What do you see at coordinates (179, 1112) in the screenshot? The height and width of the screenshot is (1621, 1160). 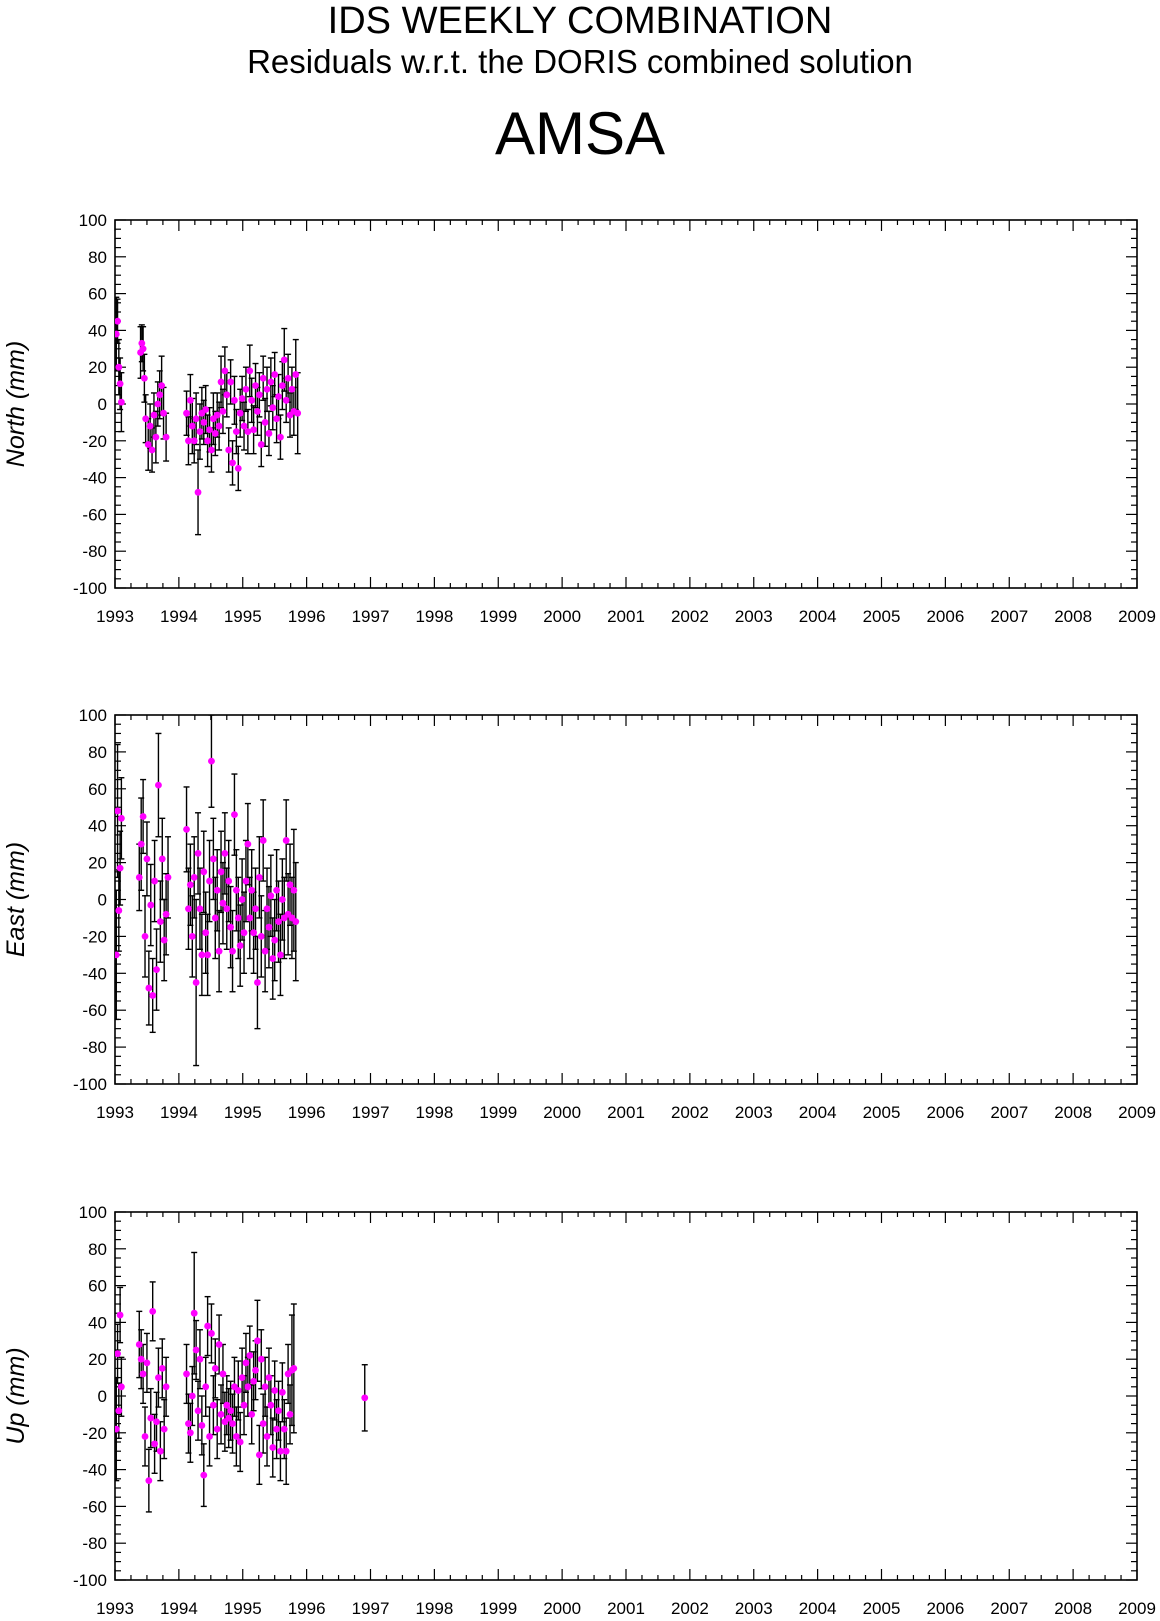 I see `east-x-tick-label: 1994` at bounding box center [179, 1112].